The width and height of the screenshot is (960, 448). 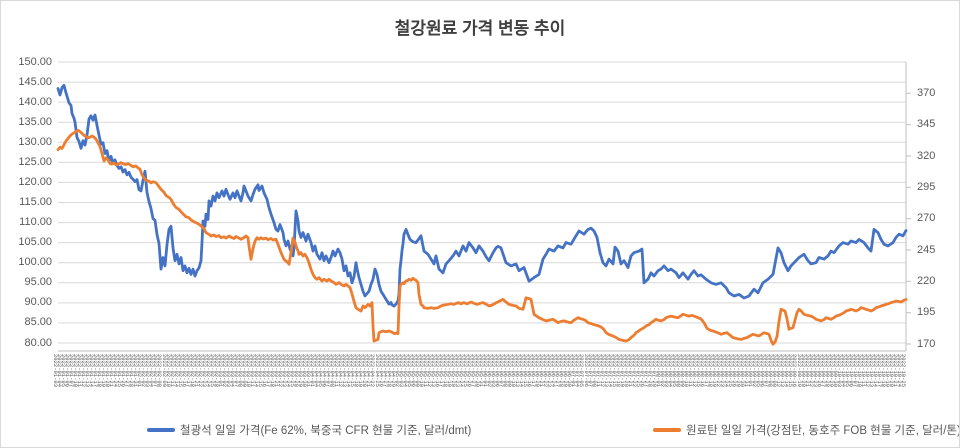 What do you see at coordinates (926, 186) in the screenshot?
I see `y-right-tick-label: 295` at bounding box center [926, 186].